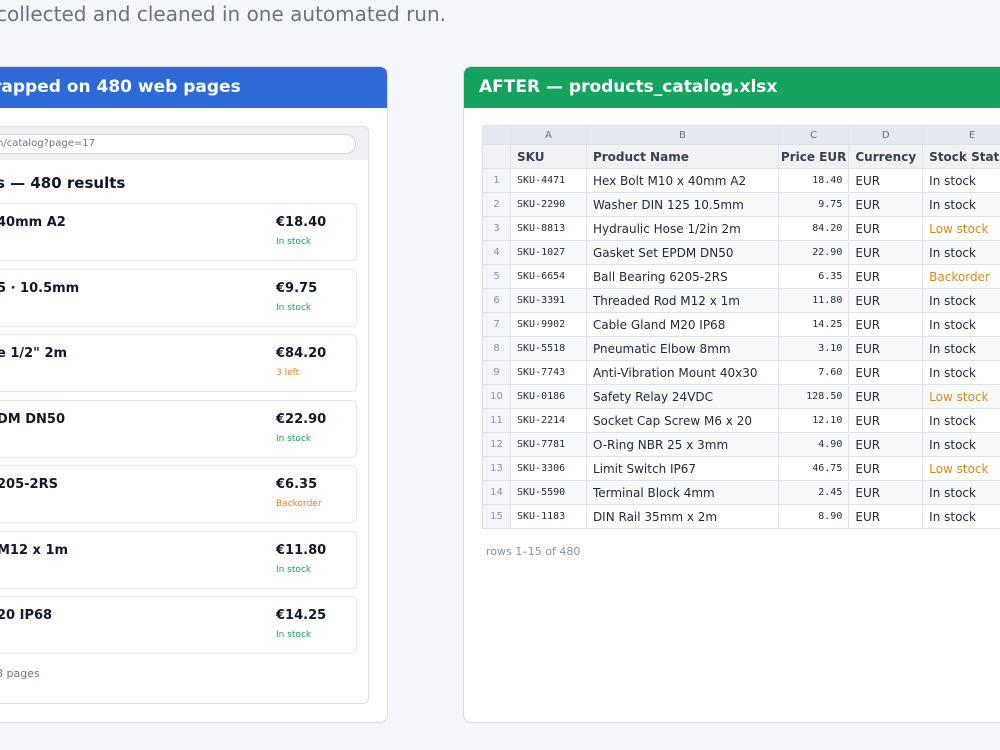 This screenshot has width=1000, height=750. Describe the element at coordinates (178, 297) in the screenshot. I see `product-card: 5 · 10.5mm €9.75 In stock` at that location.